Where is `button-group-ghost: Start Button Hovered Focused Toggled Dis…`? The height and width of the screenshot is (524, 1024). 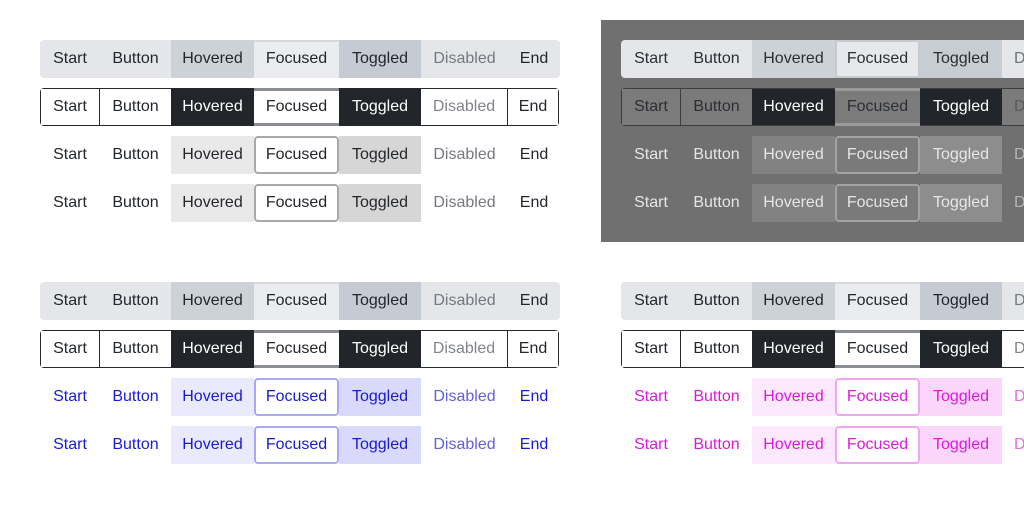 button-group-ghost: Start Button Hovered Focused Toggled Dis… is located at coordinates (300, 155).